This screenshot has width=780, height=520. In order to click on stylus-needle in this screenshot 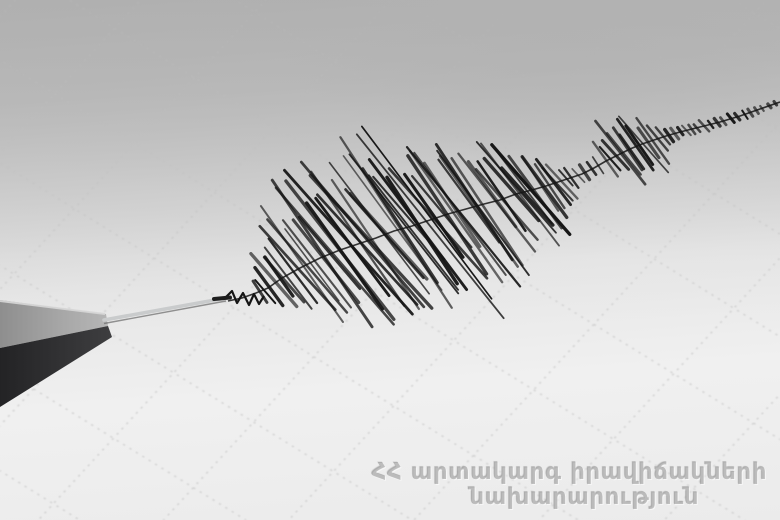, I will do `click(165, 309)`.